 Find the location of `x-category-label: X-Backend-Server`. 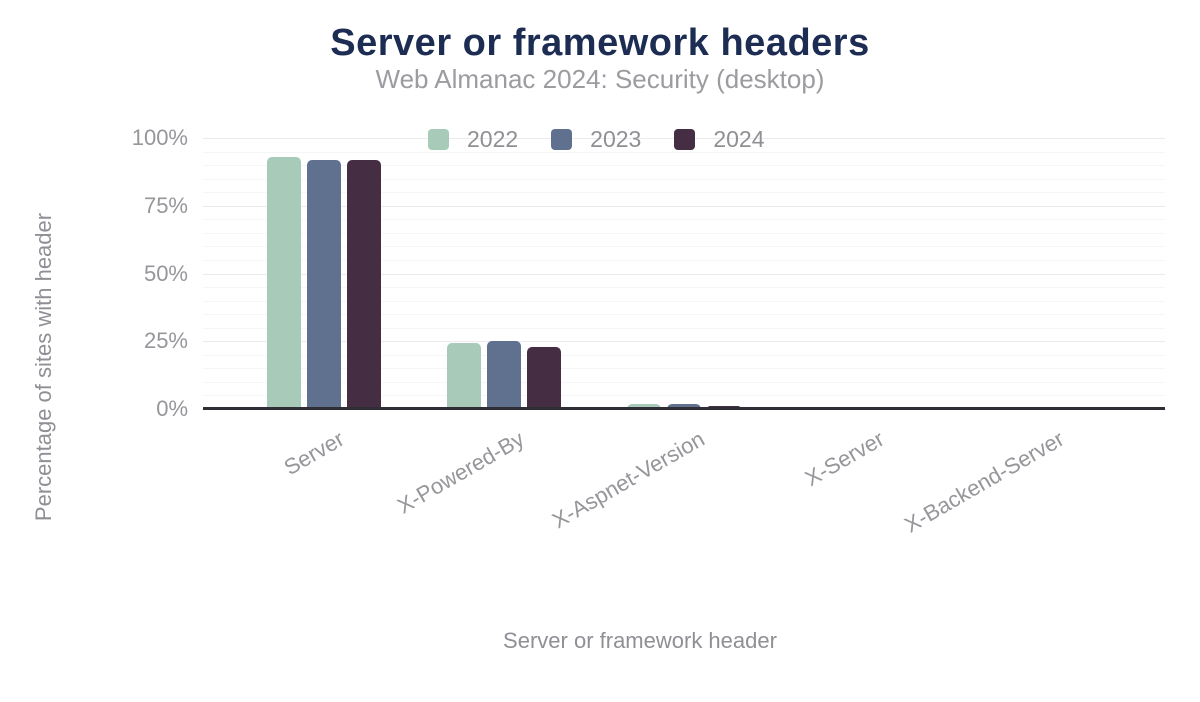

x-category-label: X-Backend-Server is located at coordinates (984, 482).